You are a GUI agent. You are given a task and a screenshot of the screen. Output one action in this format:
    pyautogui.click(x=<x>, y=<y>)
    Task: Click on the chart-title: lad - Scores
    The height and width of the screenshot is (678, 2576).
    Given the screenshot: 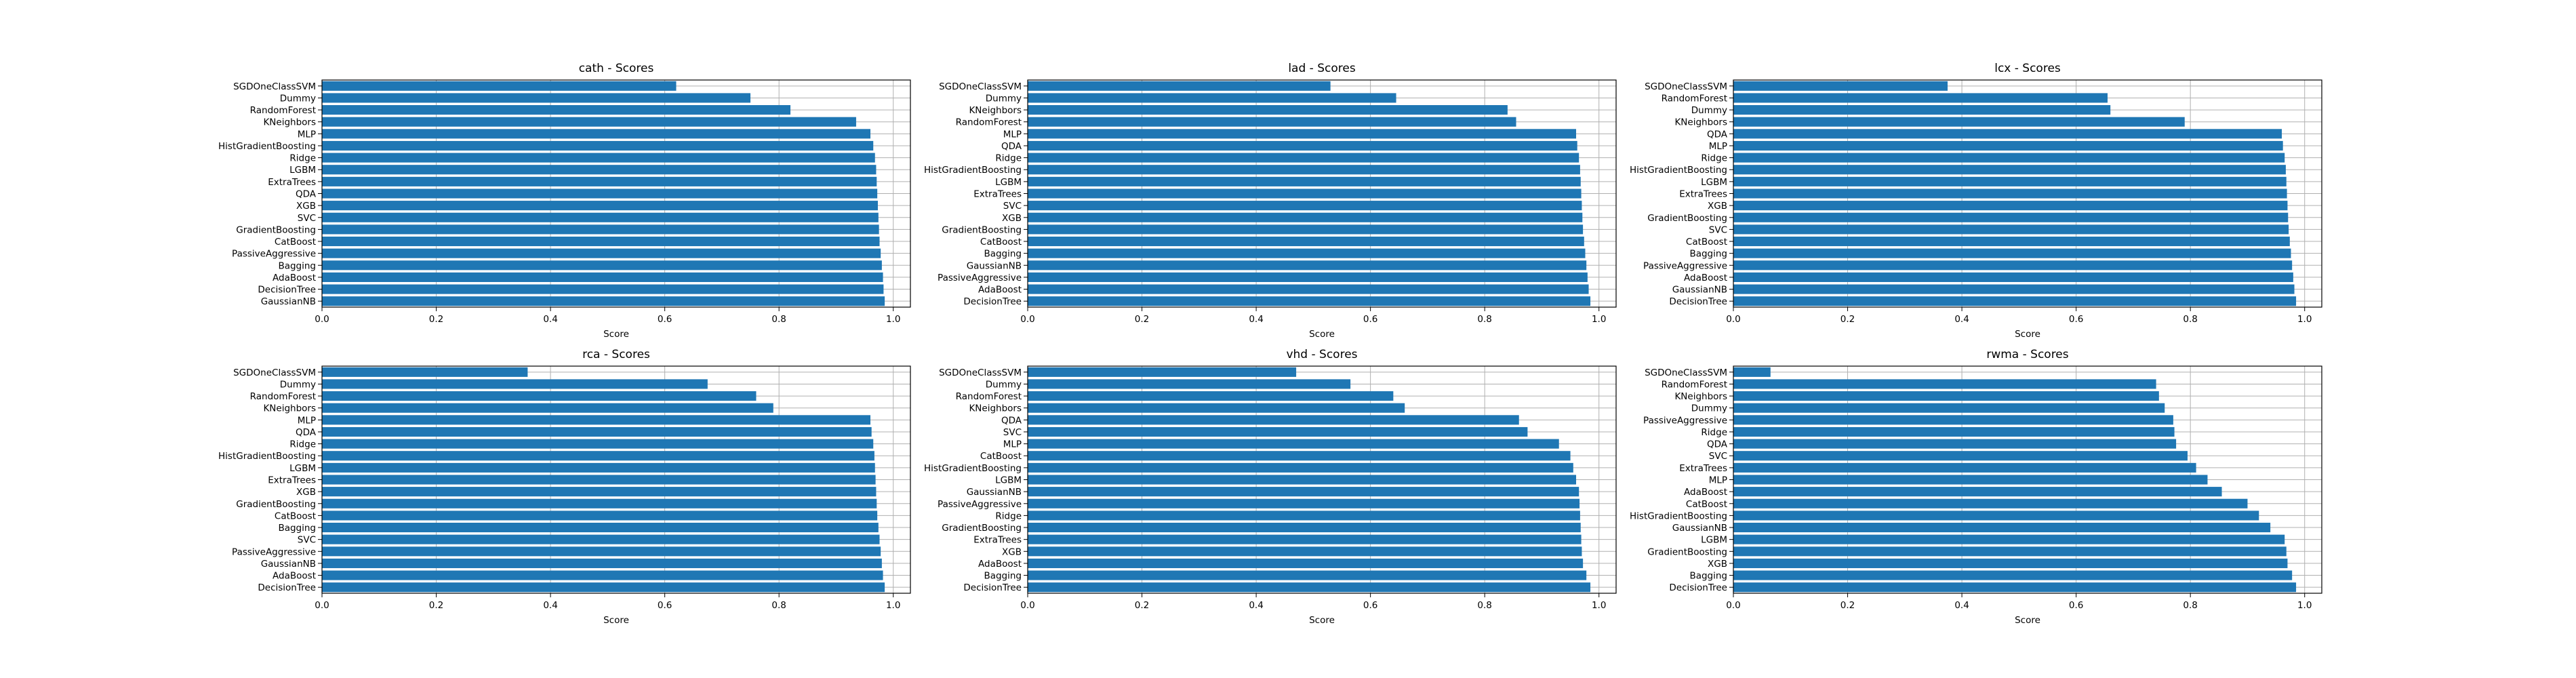 What is the action you would take?
    pyautogui.click(x=1321, y=68)
    